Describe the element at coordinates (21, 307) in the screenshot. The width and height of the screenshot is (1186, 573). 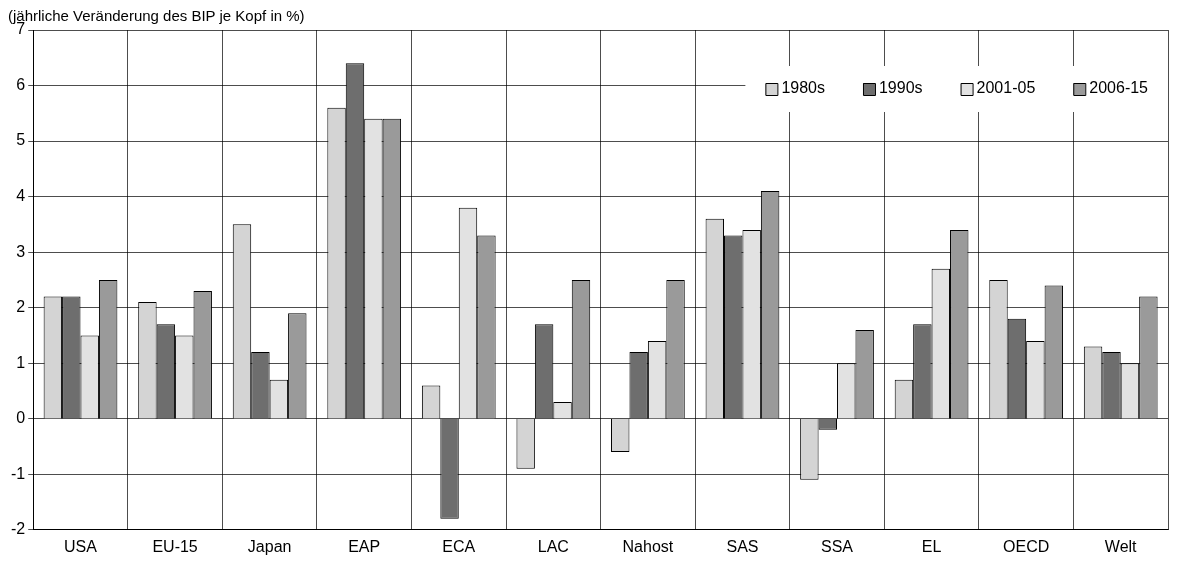
I see `y-tick-label: 2` at that location.